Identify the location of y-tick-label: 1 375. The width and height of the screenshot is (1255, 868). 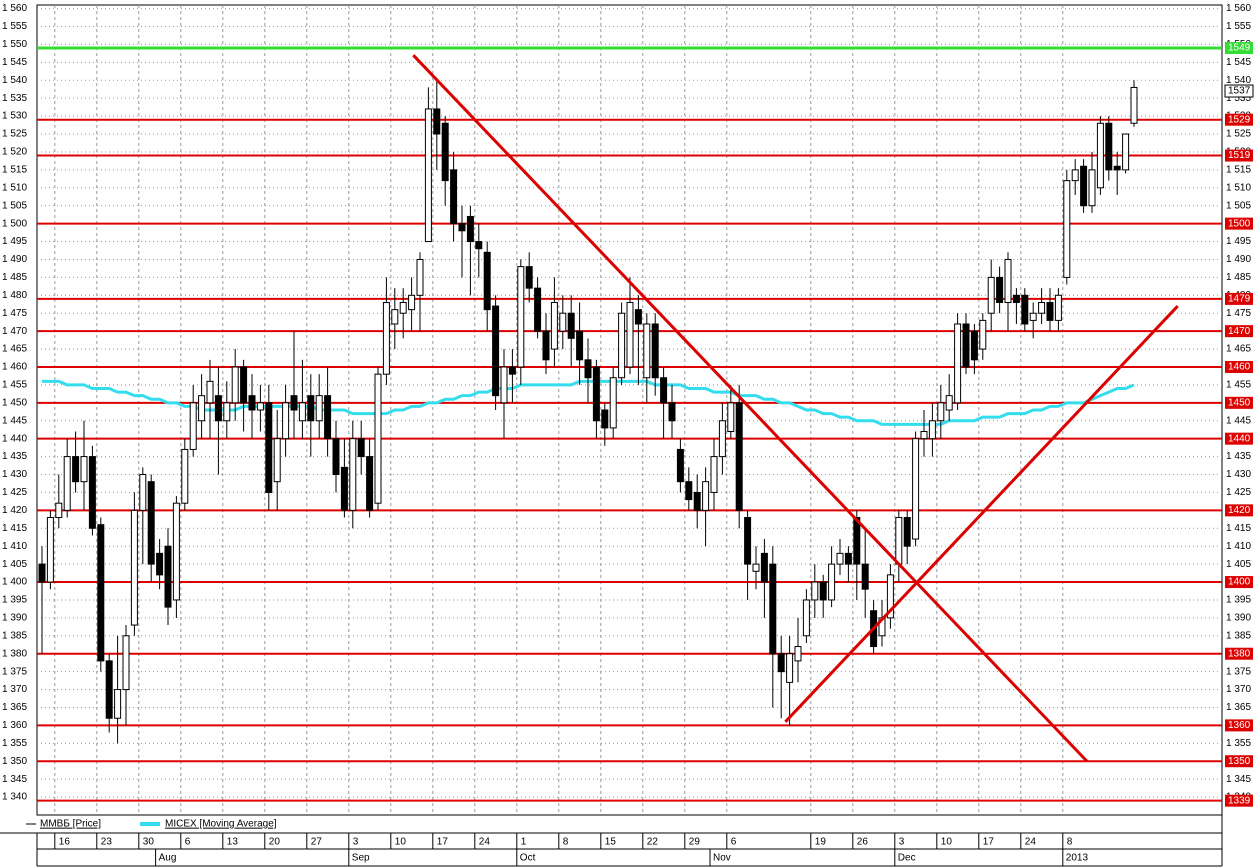
(1238, 671).